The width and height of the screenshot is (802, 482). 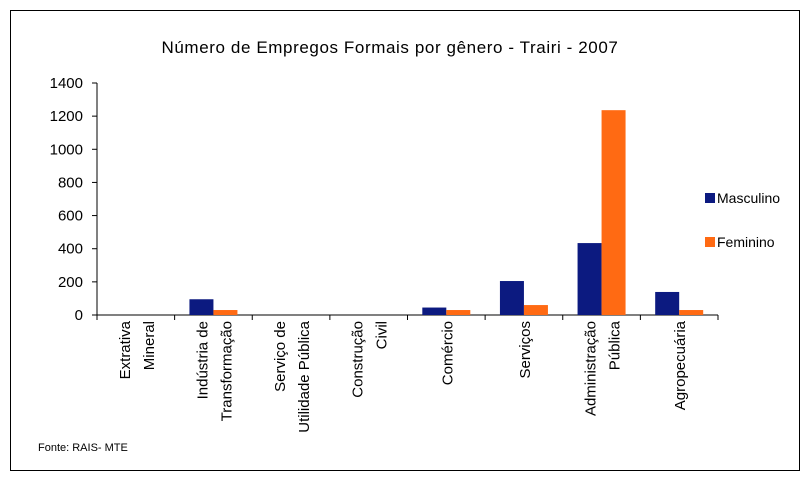 What do you see at coordinates (66, 116) in the screenshot?
I see `y-tick-label: 1200` at bounding box center [66, 116].